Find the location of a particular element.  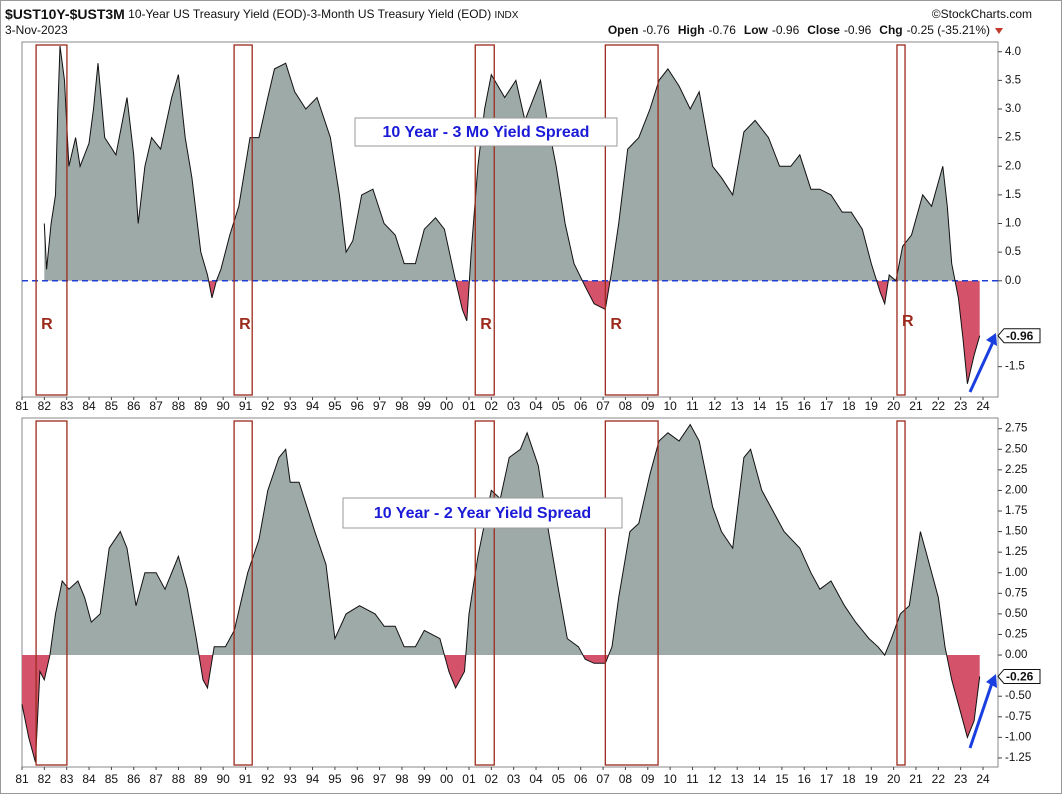

exchange: INDX is located at coordinates (507, 15).